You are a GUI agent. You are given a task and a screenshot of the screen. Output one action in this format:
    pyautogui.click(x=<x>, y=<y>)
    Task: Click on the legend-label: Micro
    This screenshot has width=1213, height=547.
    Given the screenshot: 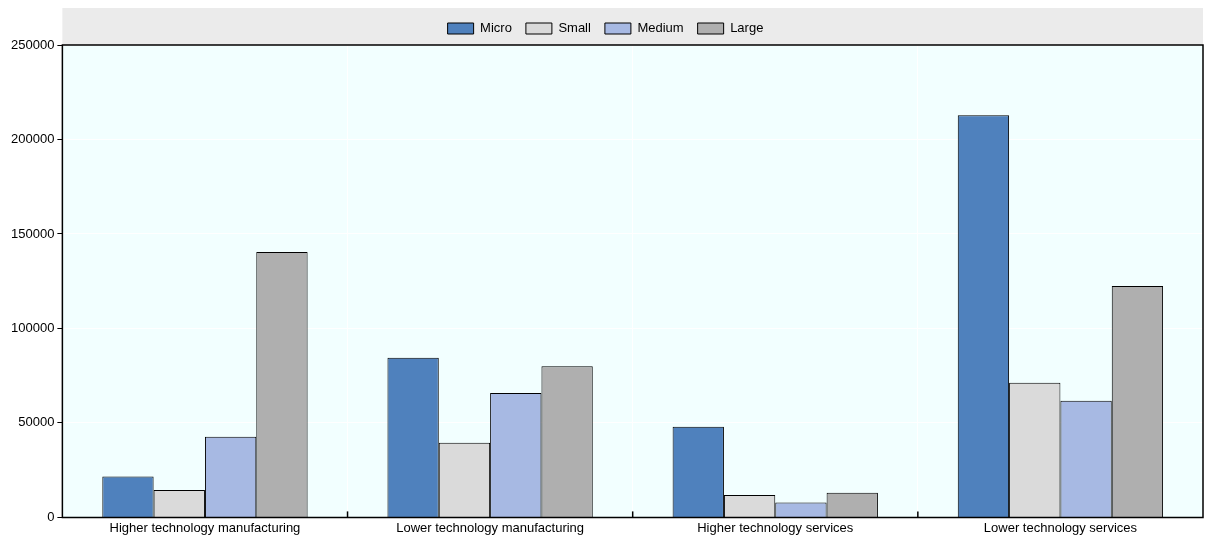 What is the action you would take?
    pyautogui.click(x=496, y=28)
    